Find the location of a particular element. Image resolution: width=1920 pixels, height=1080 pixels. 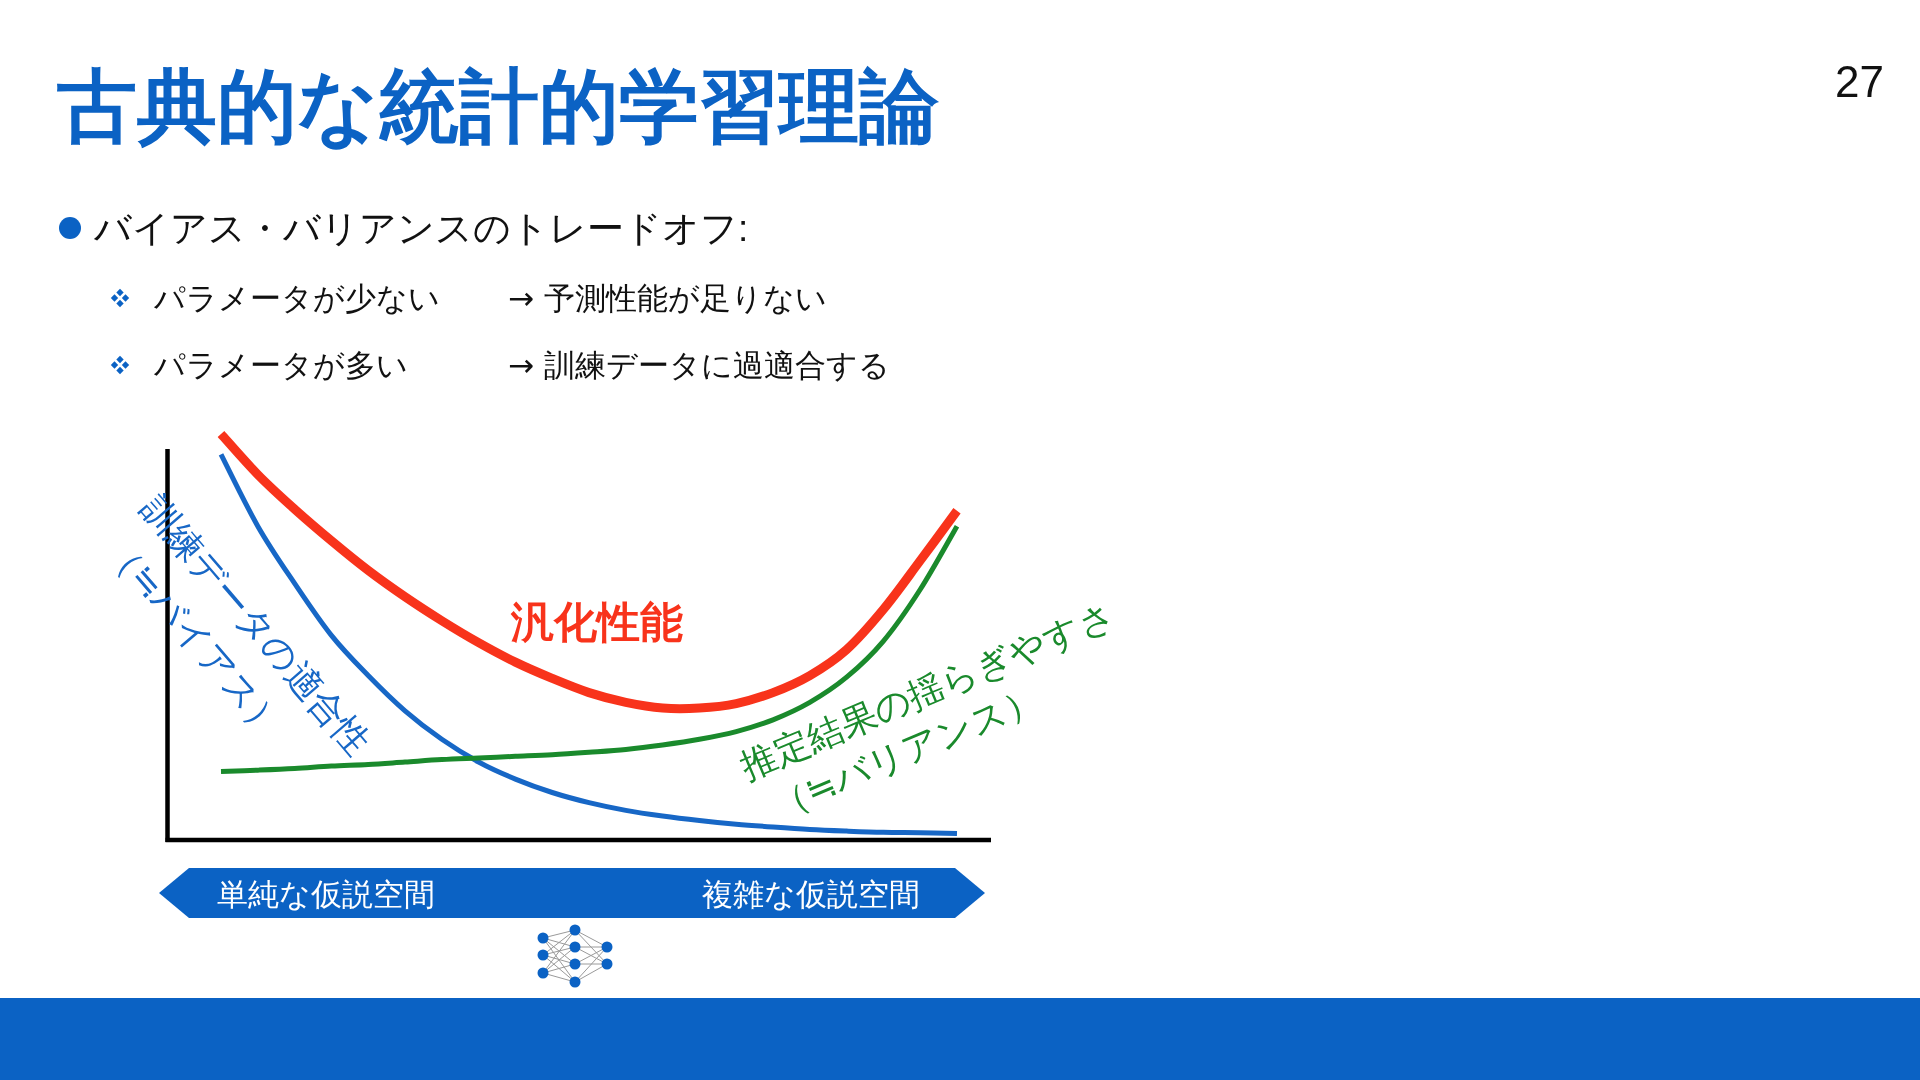

text: 推定結果の揺らぎやすさ （≒バリアンス） is located at coordinates (927, 709).